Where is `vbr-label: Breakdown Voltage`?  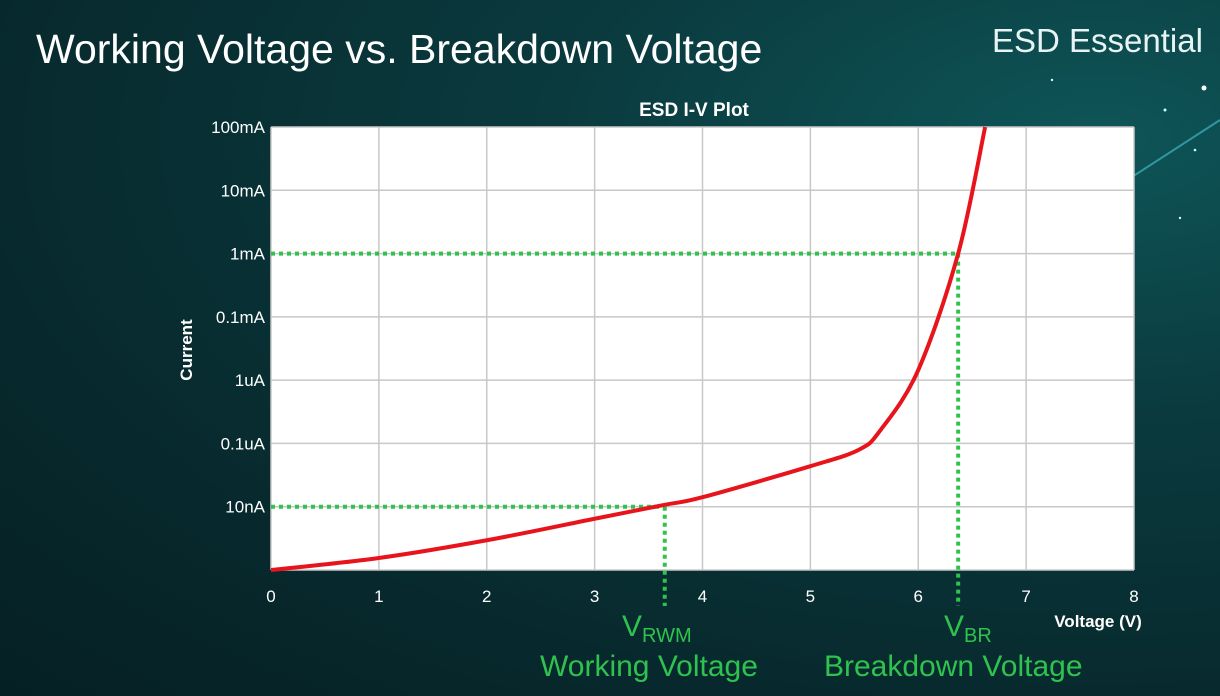
vbr-label: Breakdown Voltage is located at coordinates (953, 666).